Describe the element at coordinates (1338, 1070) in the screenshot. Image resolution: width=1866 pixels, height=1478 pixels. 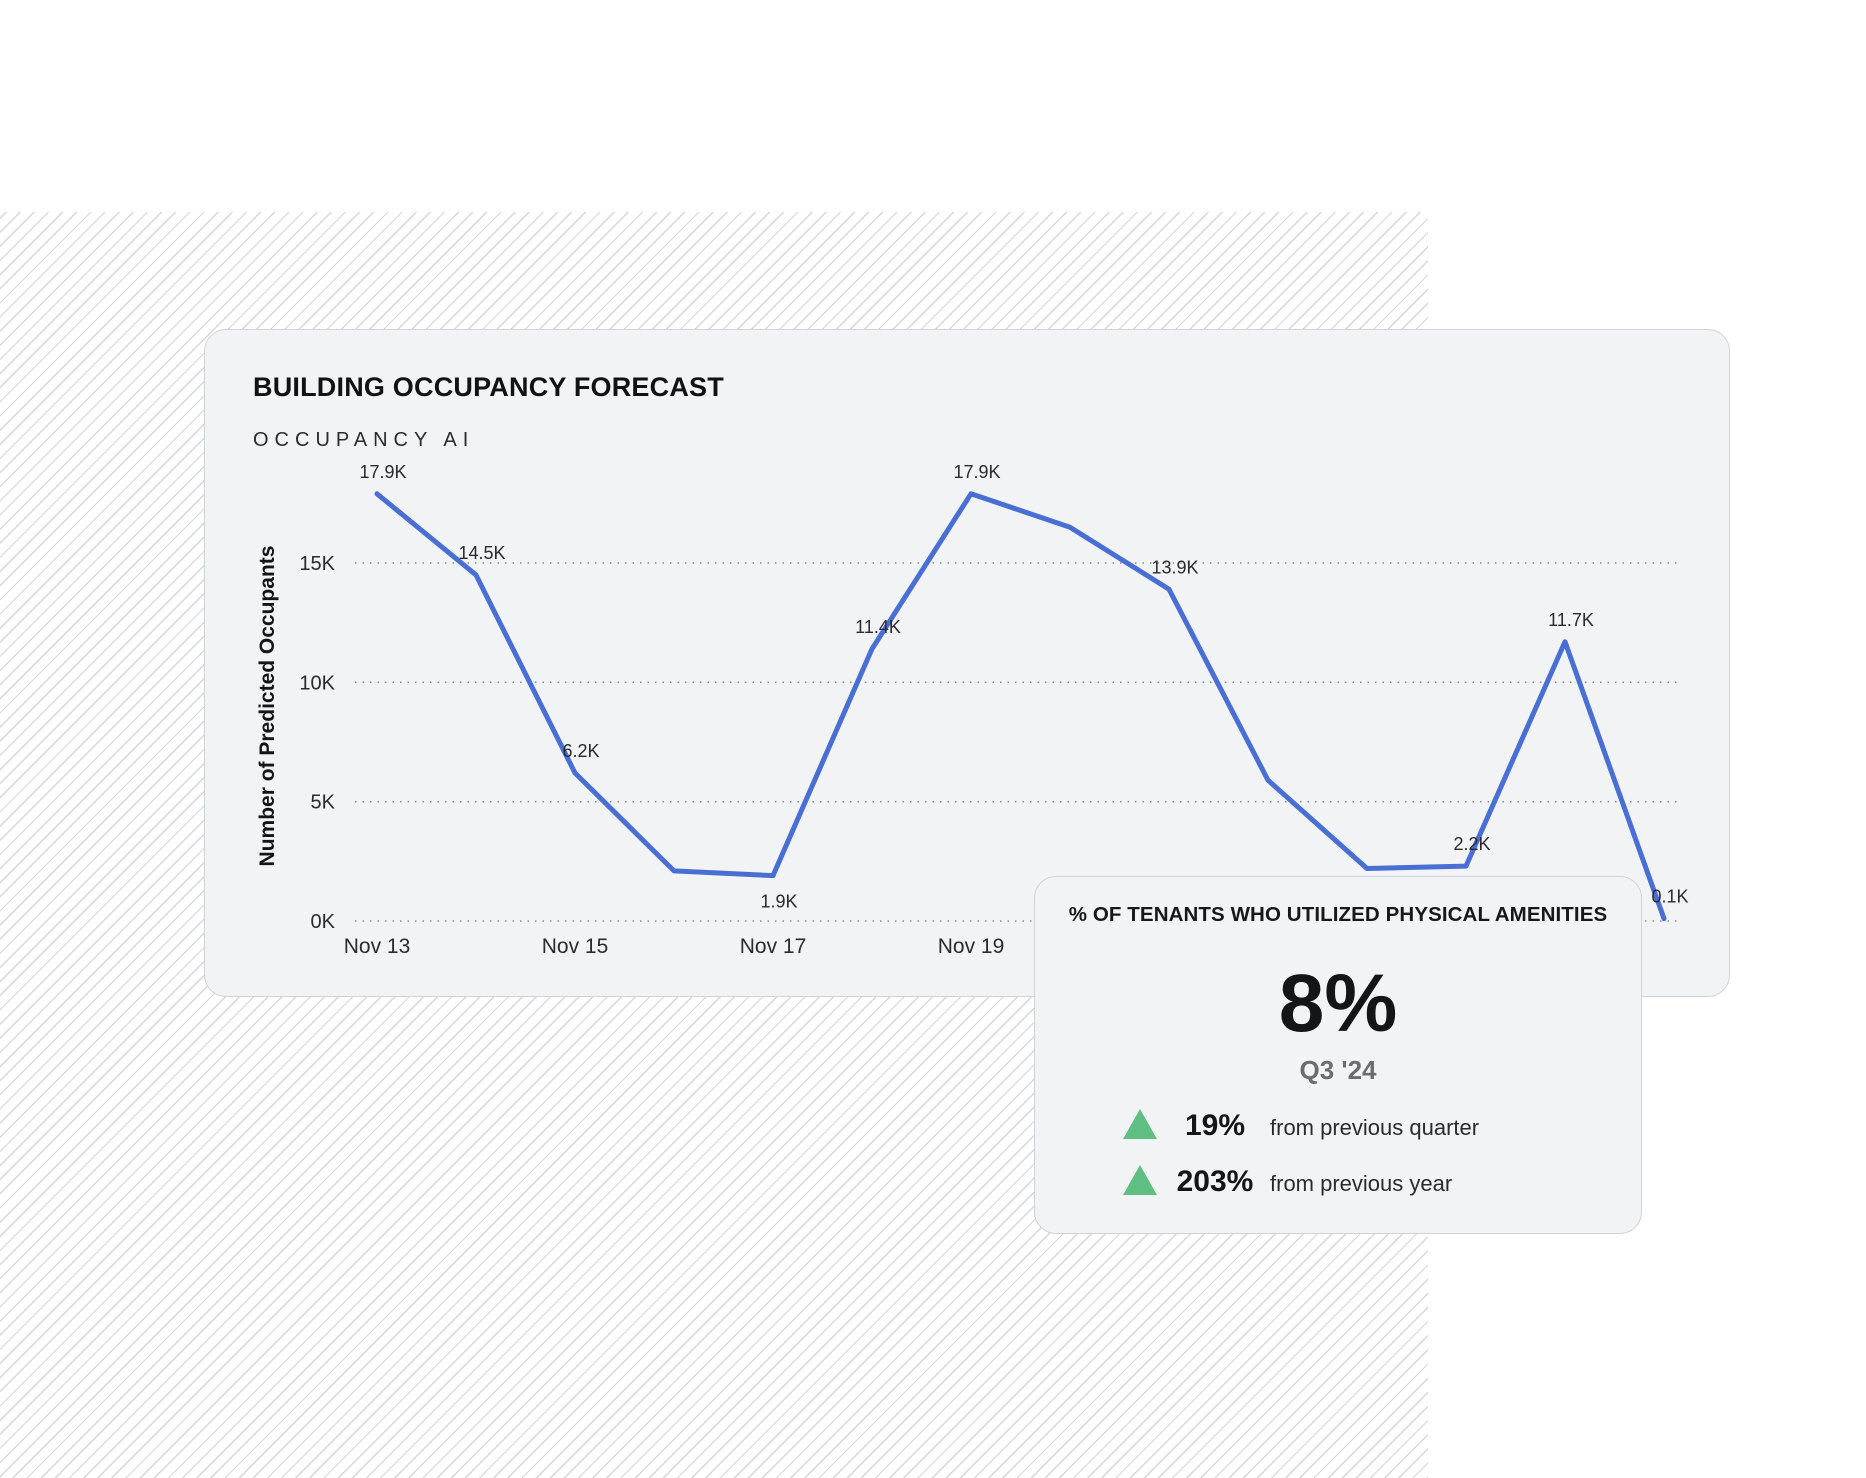
I see `amenities-period: Q3 '24` at that location.